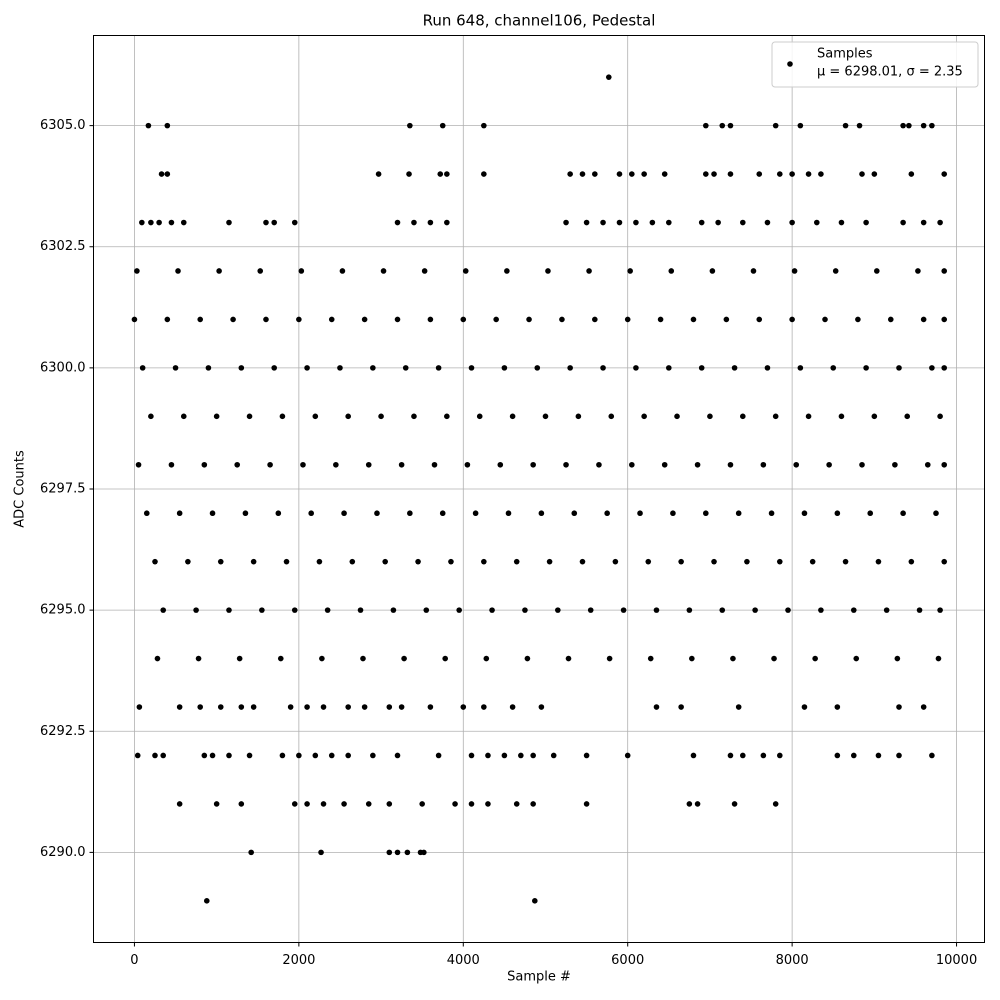 The image size is (1000, 1000). What do you see at coordinates (63, 852) in the screenshot?
I see `y-tick-label: 6290.0` at bounding box center [63, 852].